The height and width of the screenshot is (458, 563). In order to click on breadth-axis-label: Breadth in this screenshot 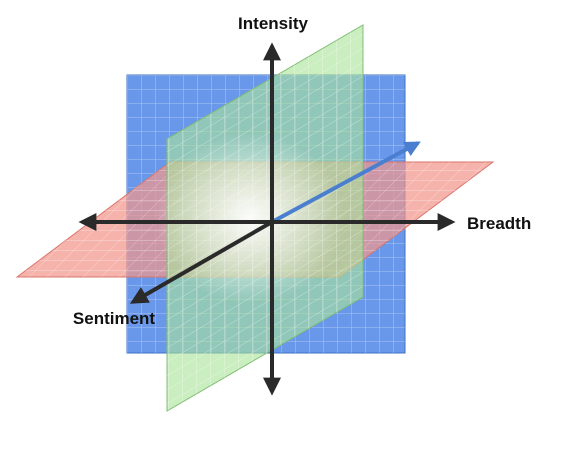, I will do `click(499, 223)`.